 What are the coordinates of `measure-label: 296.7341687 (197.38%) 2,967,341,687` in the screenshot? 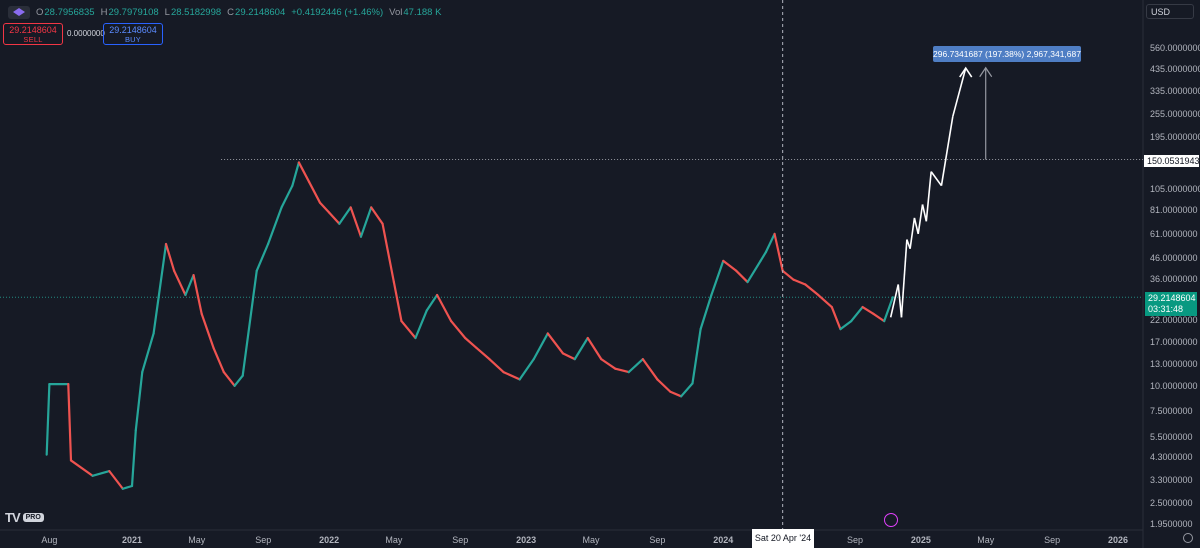 It's located at (1007, 54).